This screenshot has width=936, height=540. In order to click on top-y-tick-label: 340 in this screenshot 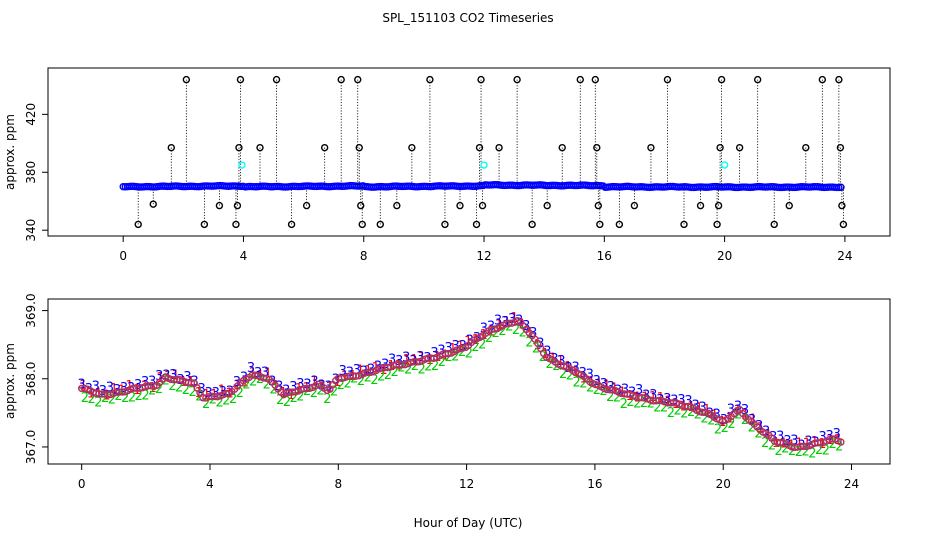, I will do `click(31, 230)`.